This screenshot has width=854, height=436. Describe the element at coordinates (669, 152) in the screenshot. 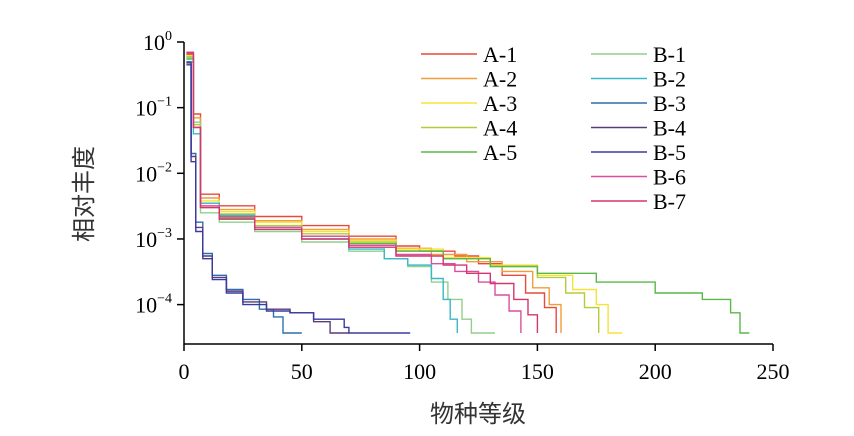

I see `legend-label: B-5` at that location.